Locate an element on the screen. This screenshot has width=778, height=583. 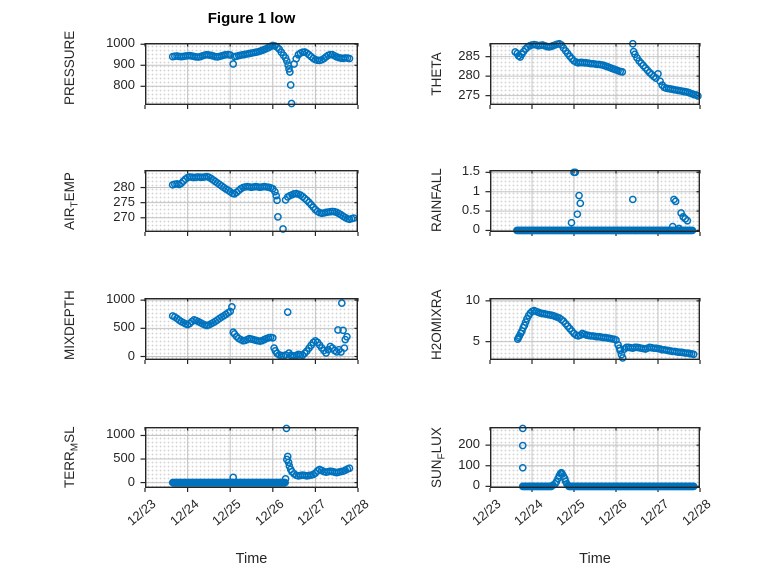
subplot-pressure: 800 900 1000 PRESSURE is located at coordinates (210, 70).